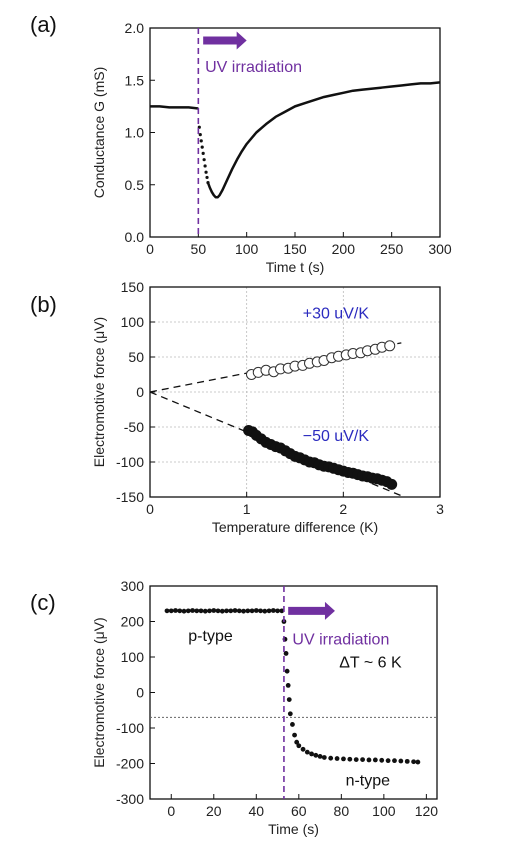 The width and height of the screenshot is (509, 852). I want to click on data-point-filled, so click(392, 484).